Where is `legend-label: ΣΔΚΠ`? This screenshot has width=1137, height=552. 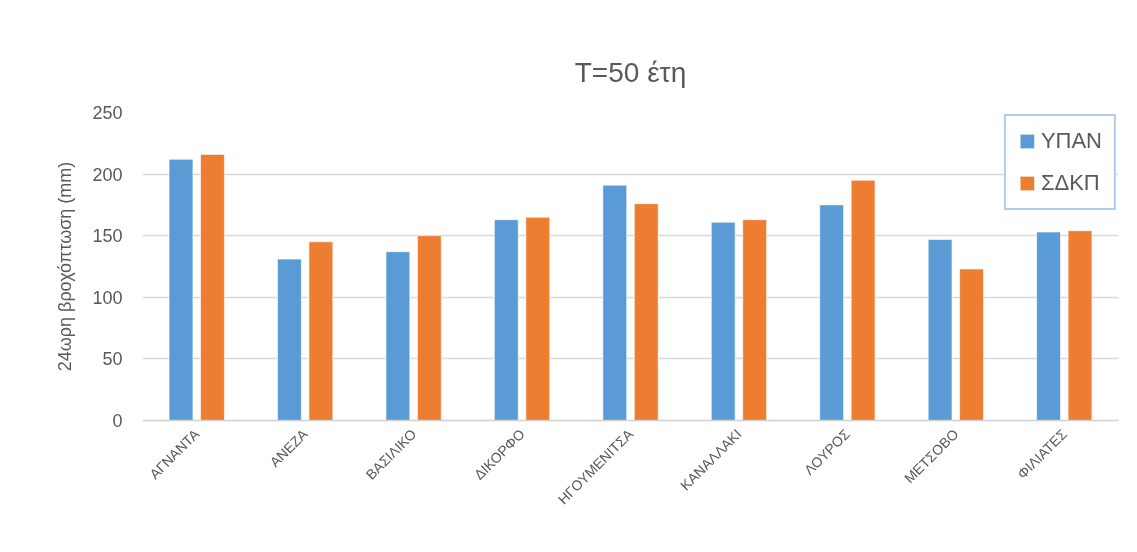 legend-label: ΣΔΚΠ is located at coordinates (1070, 183).